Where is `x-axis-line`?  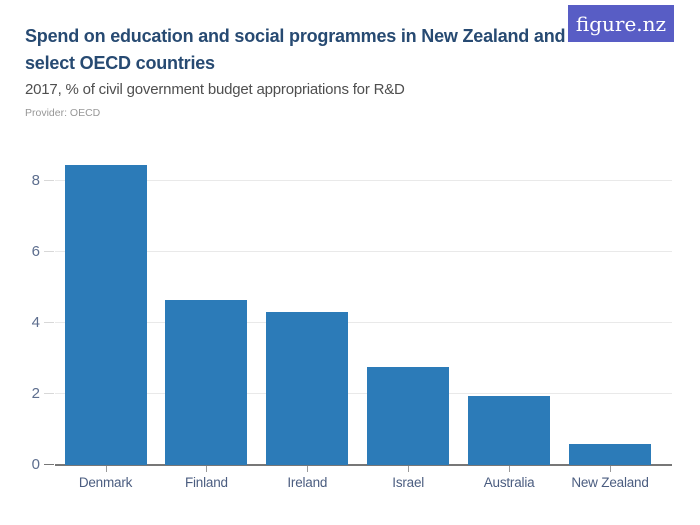 x-axis-line is located at coordinates (363, 465).